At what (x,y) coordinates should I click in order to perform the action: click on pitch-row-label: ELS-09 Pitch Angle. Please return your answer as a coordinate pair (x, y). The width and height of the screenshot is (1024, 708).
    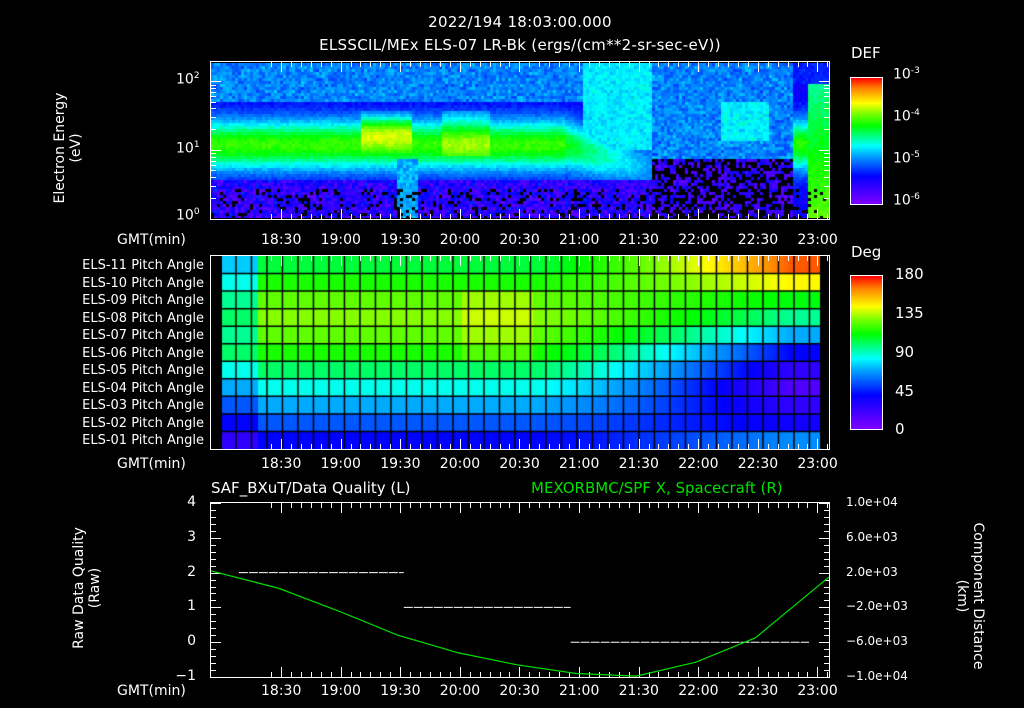
    Looking at the image, I should click on (143, 300).